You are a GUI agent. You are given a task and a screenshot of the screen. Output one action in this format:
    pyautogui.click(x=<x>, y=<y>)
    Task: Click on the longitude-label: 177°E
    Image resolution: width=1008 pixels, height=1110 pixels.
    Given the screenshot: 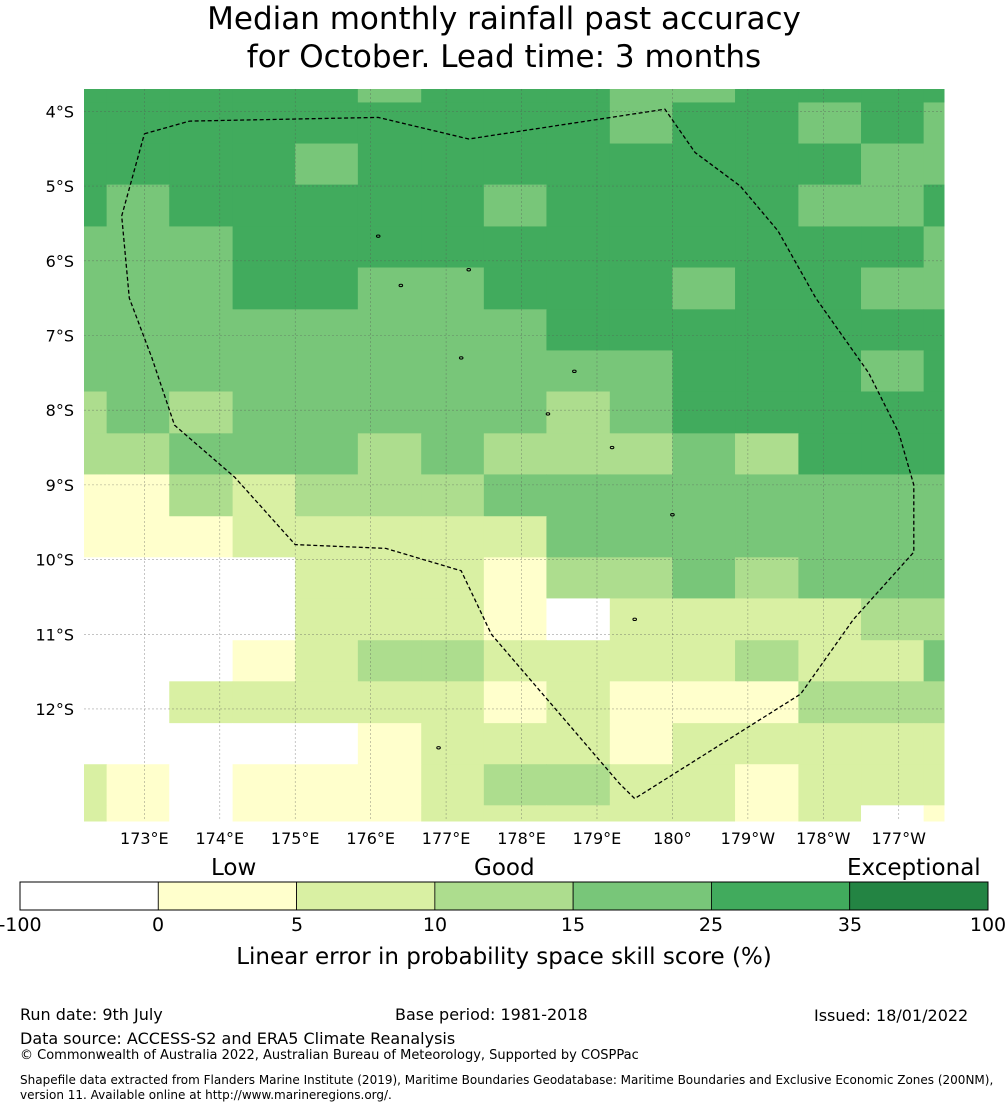 What is the action you would take?
    pyautogui.click(x=446, y=838)
    